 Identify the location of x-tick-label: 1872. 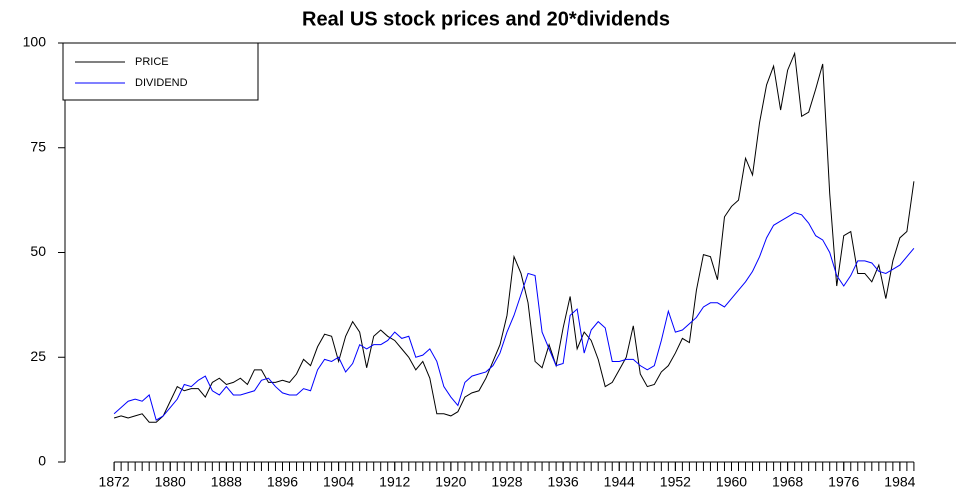
(114, 482).